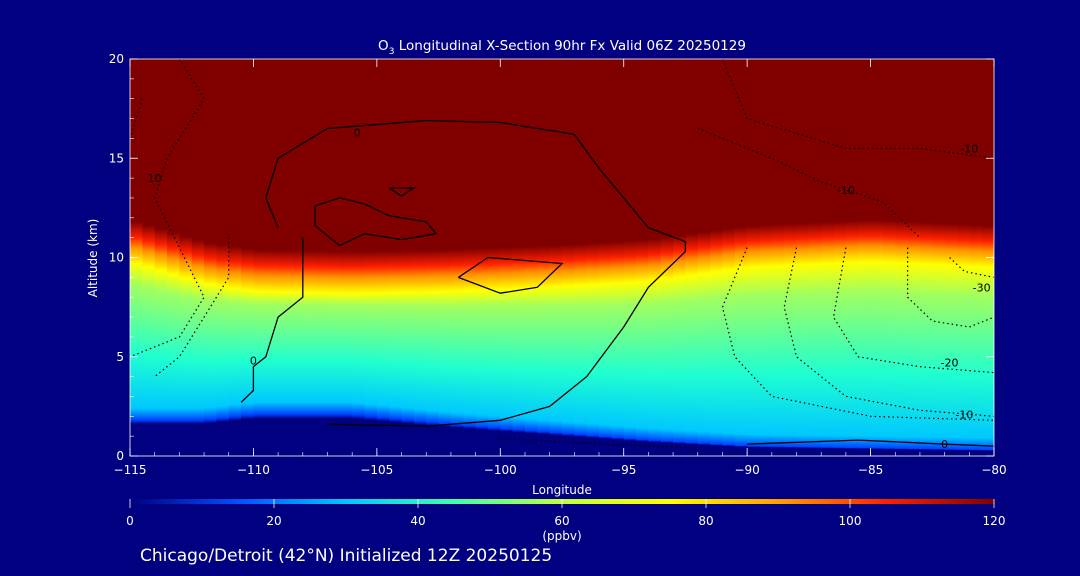  Describe the element at coordinates (376, 470) in the screenshot. I see `x-tick-label: −105` at that location.